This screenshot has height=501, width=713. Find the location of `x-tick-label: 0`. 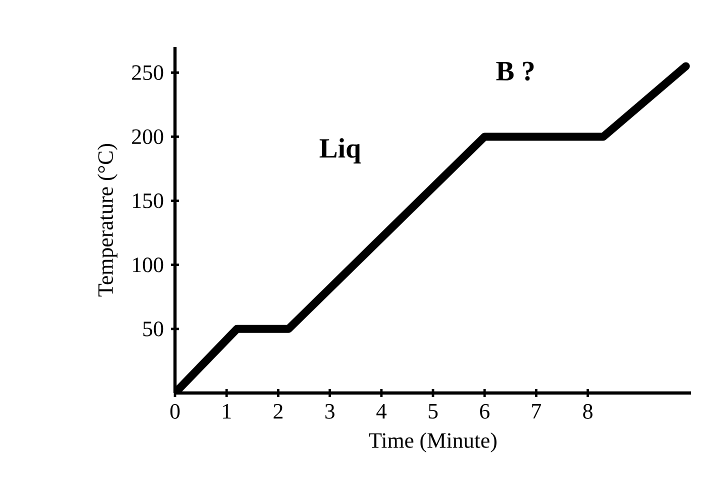

x-tick-label: 0 is located at coordinates (175, 411).